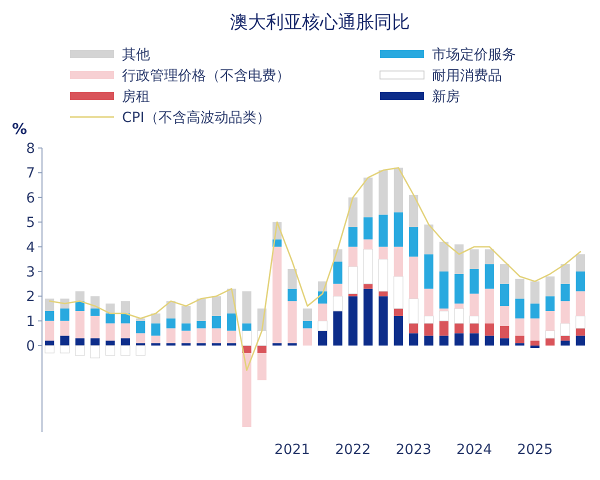 The height and width of the screenshot is (480, 600). Describe the element at coordinates (20, 129) in the screenshot. I see `y-axis-title: %` at that location.